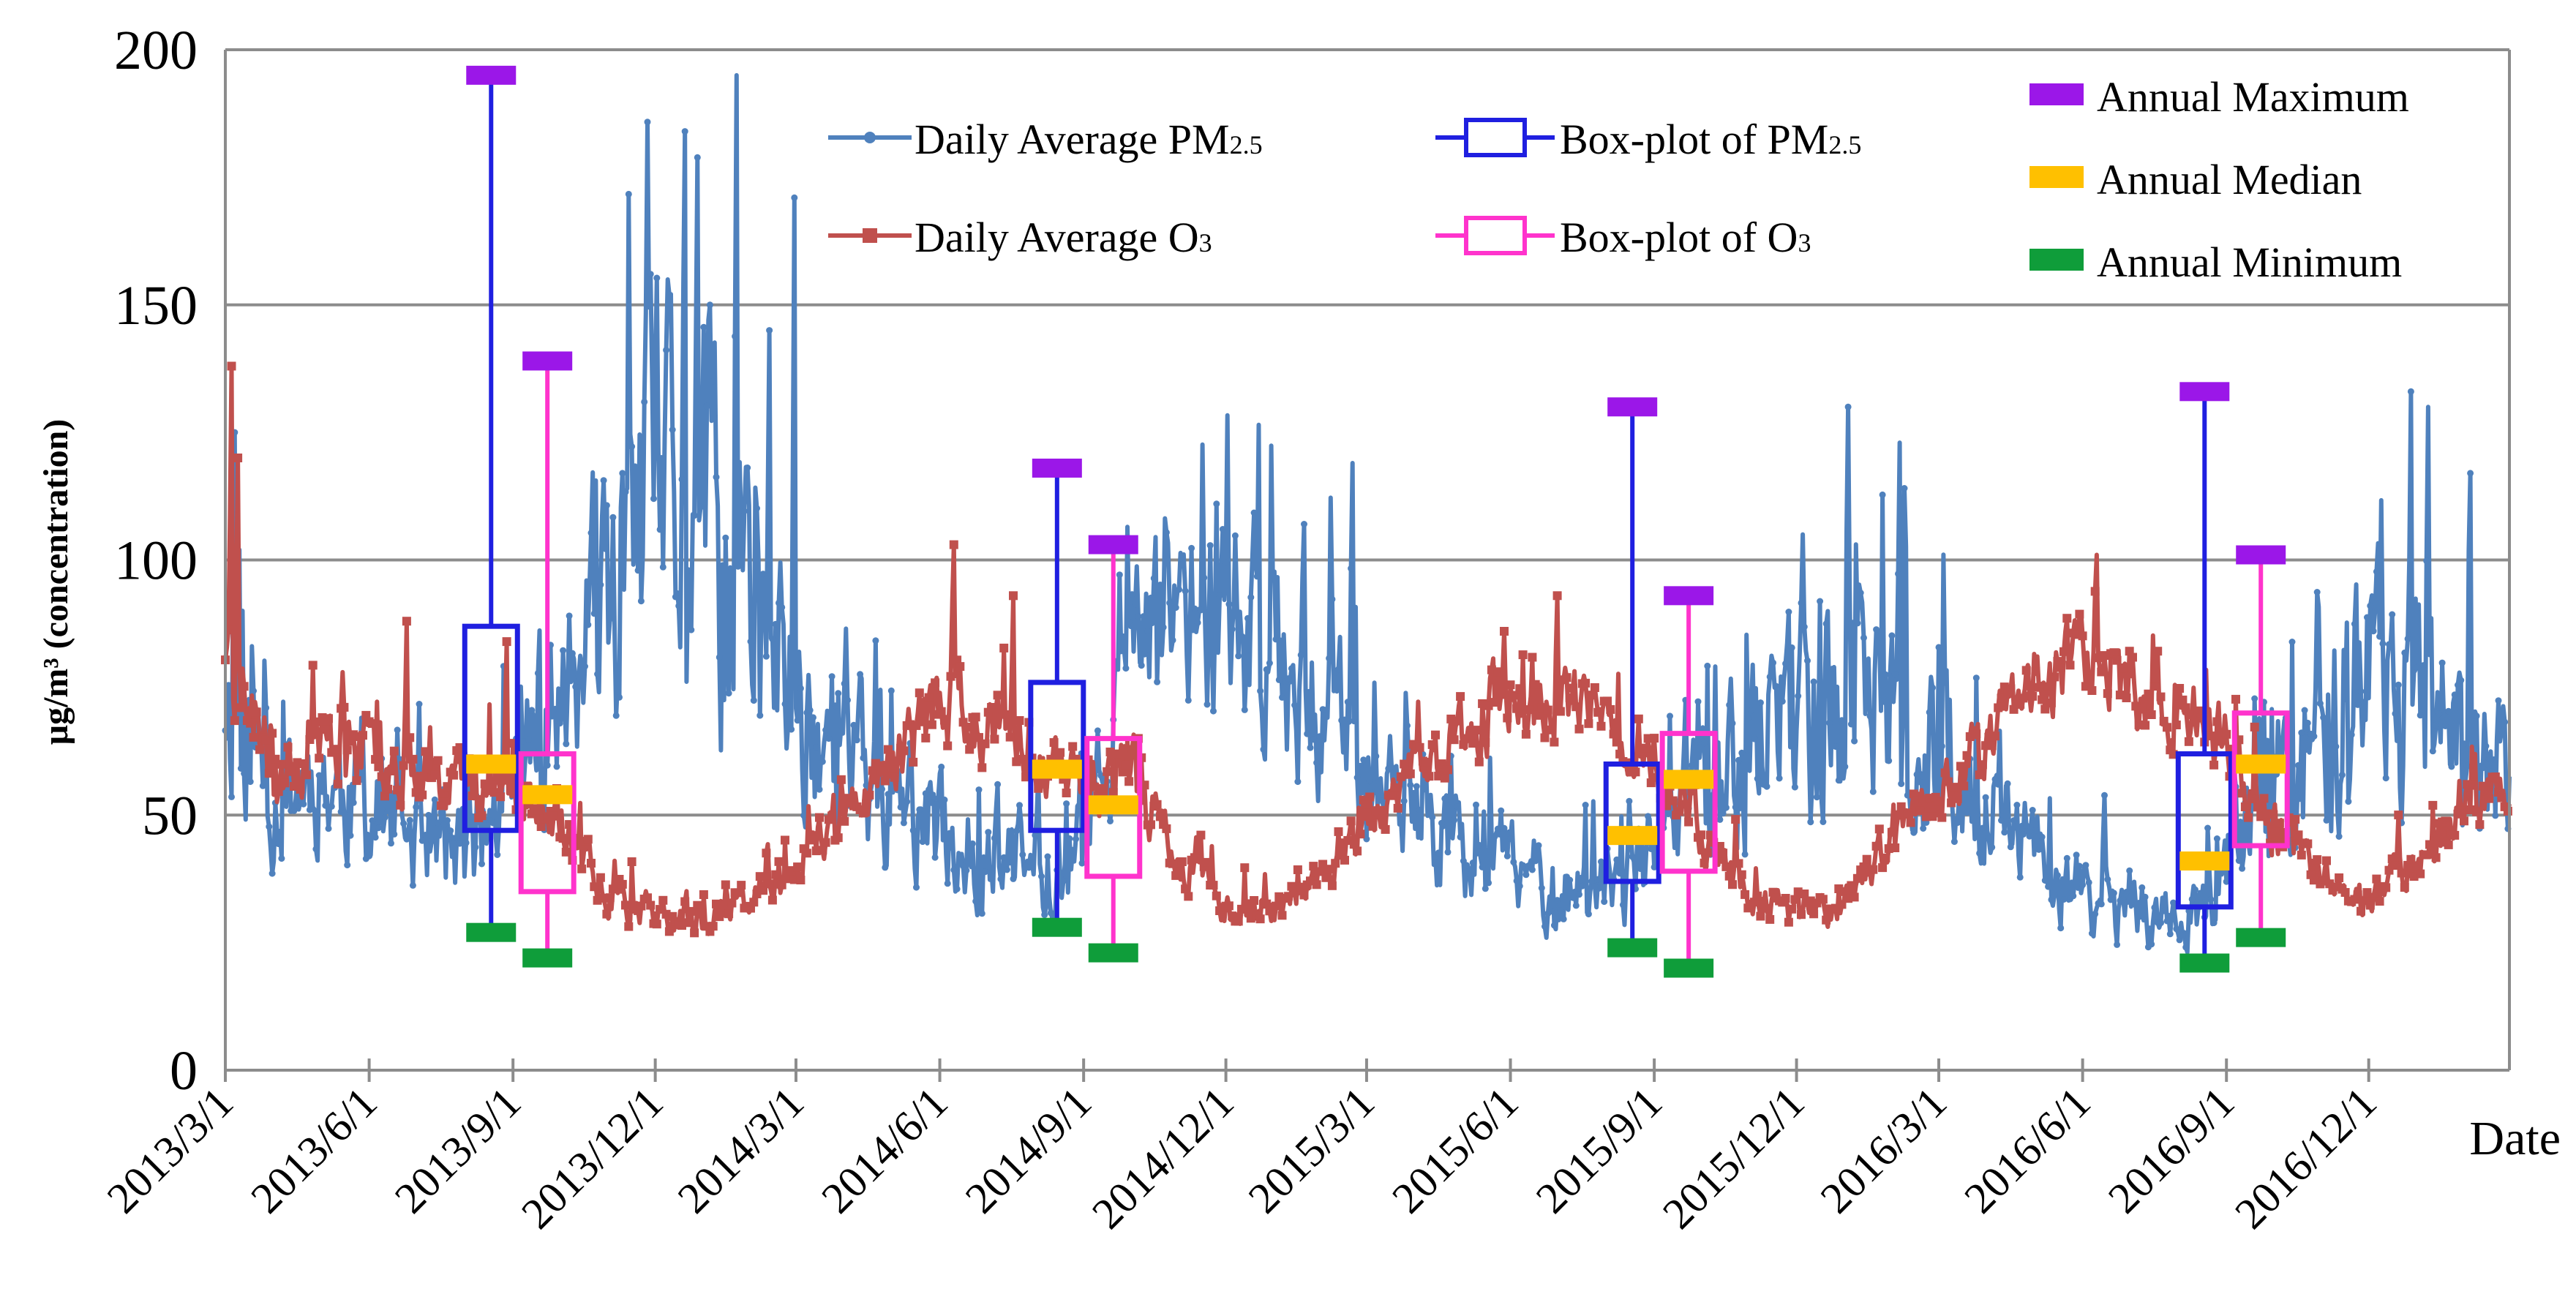 Image resolution: width=2576 pixels, height=1305 pixels. I want to click on y-tick-label: 0, so click(184, 1071).